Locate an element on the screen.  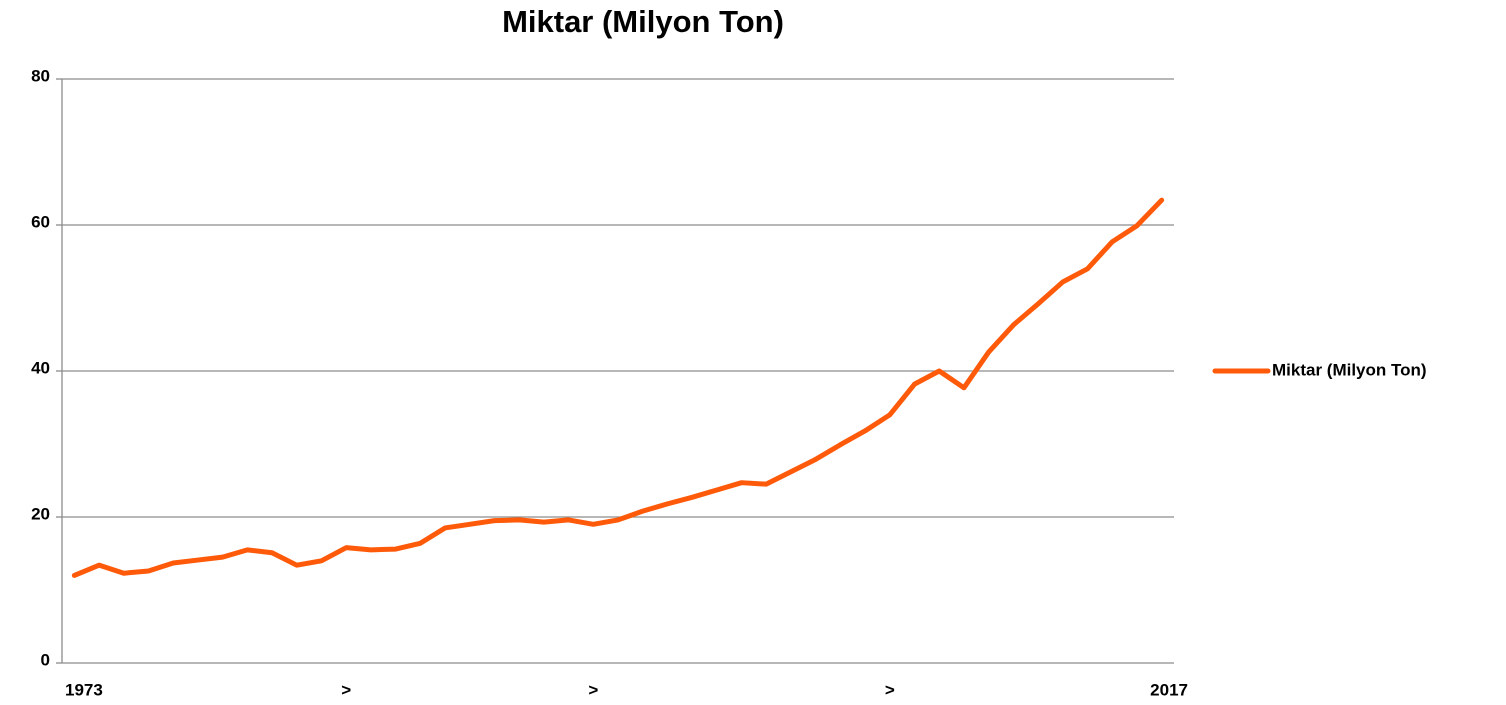
x-tick-label: 2017 is located at coordinates (1169, 689).